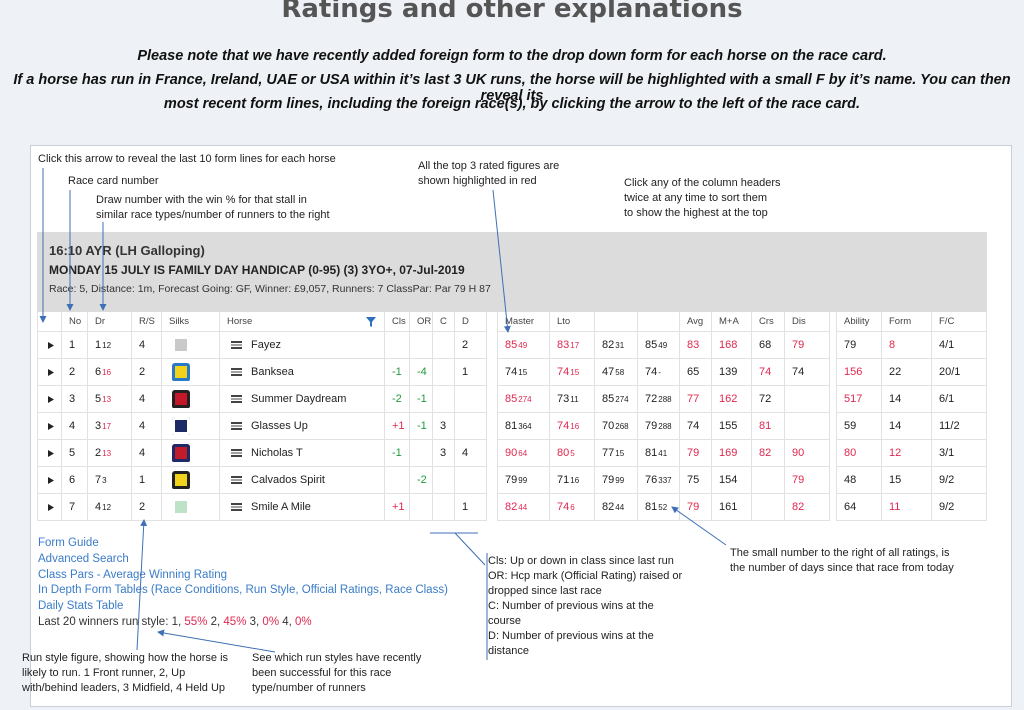 The image size is (1024, 710). What do you see at coordinates (68, 543) in the screenshot?
I see `link: Form Guide` at bounding box center [68, 543].